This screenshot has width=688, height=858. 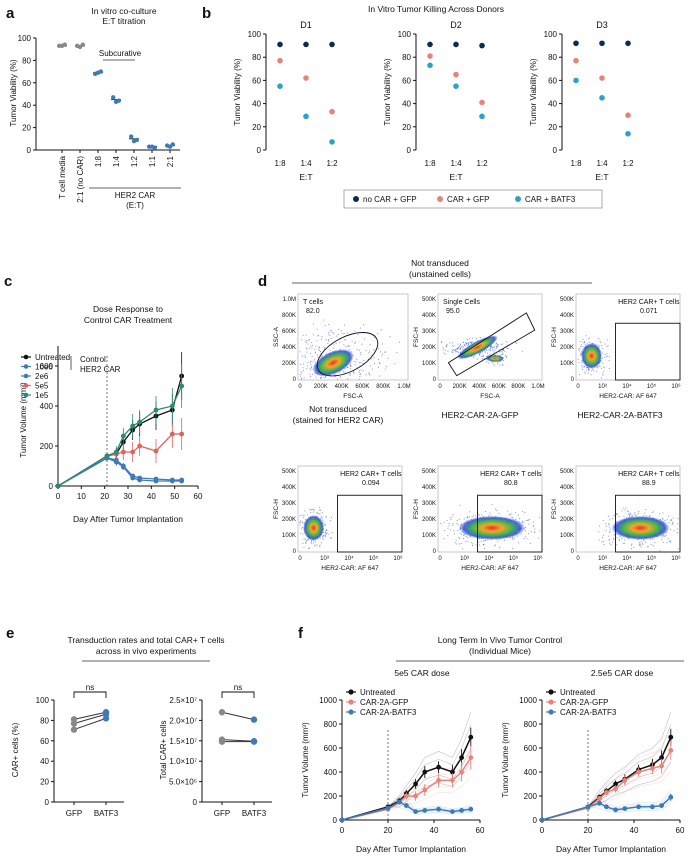 I want to click on flow-x-tick-label: 0, so click(x=440, y=387).